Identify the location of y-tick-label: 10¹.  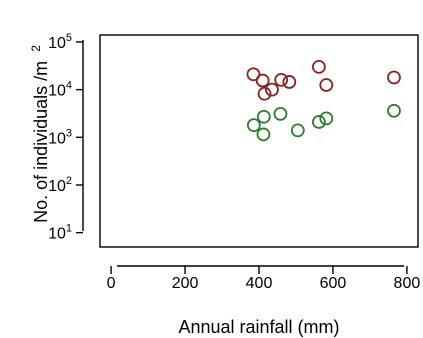
(60, 233).